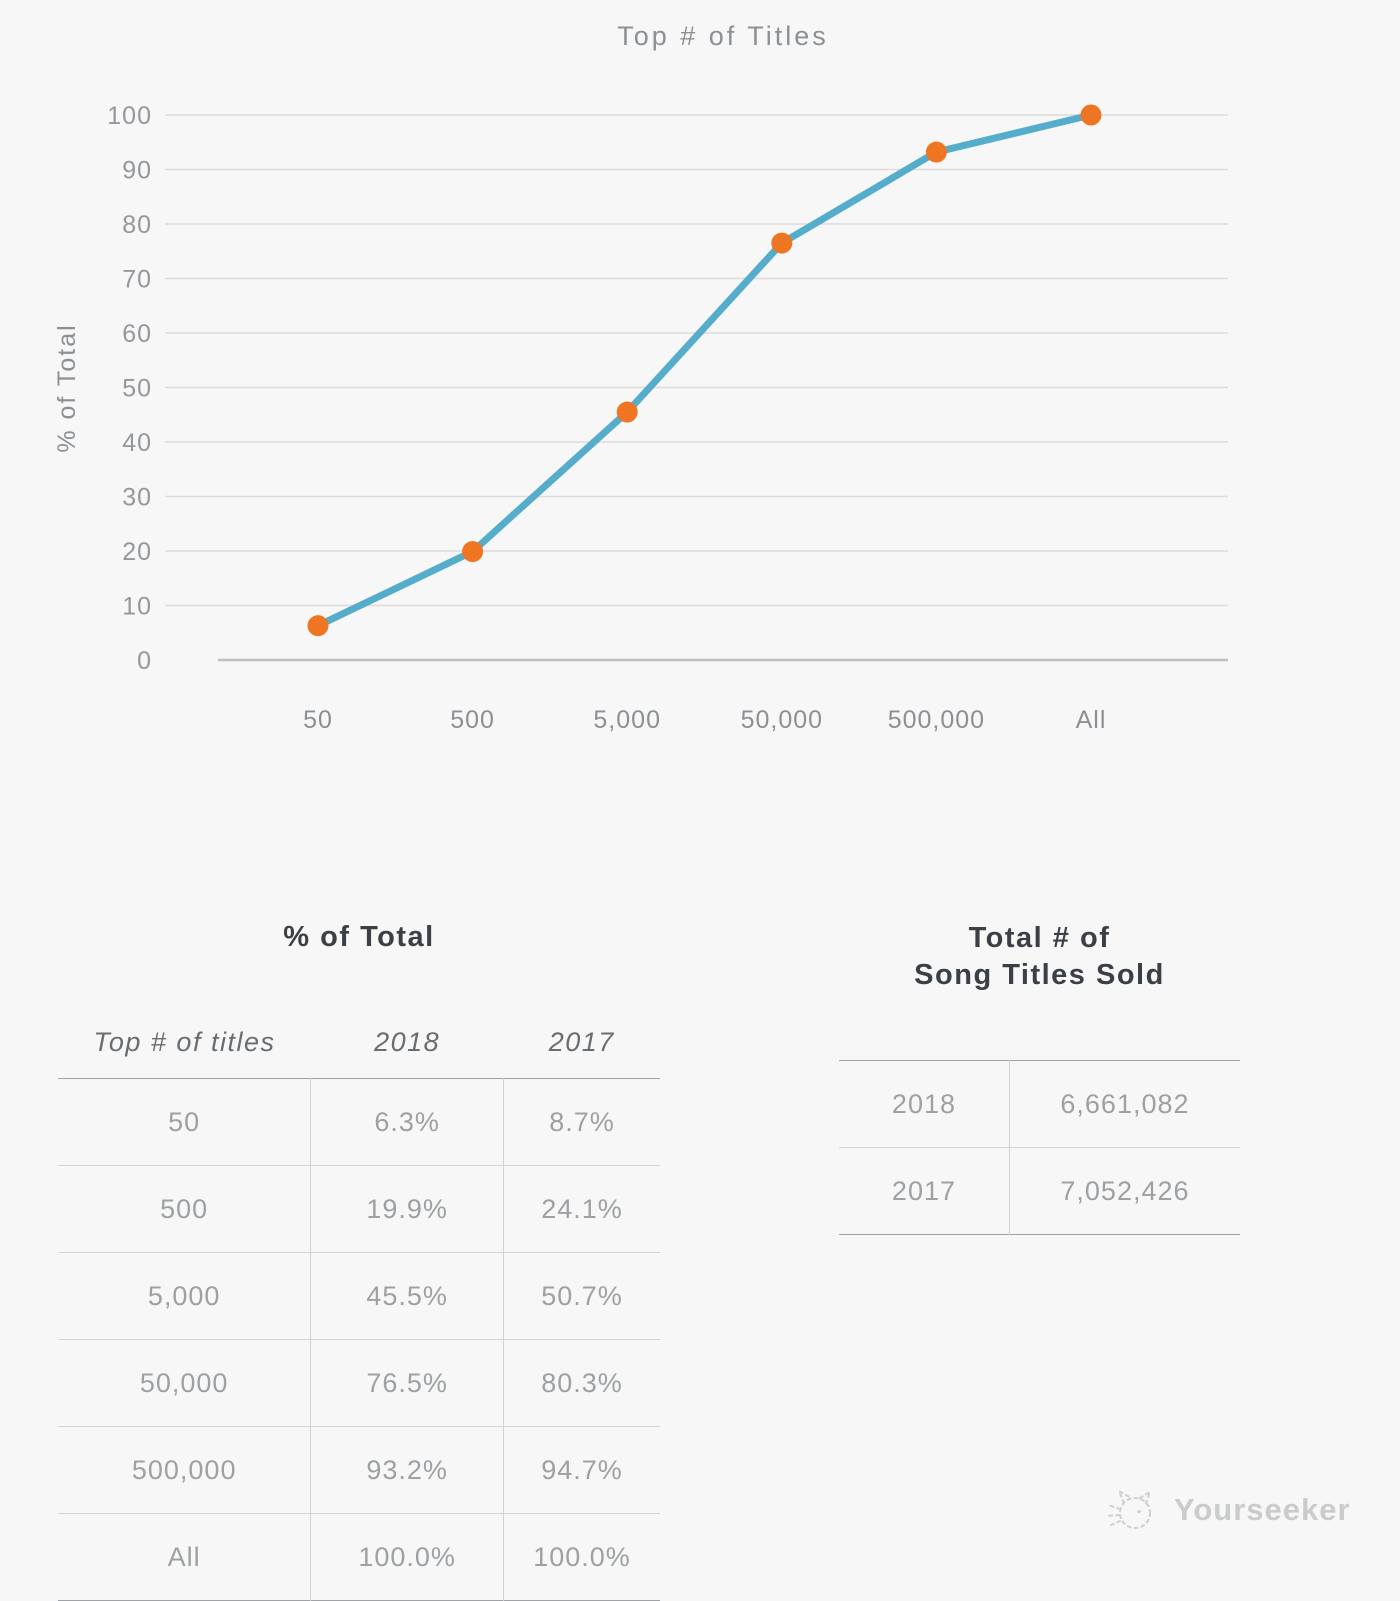 This screenshot has width=1400, height=1601. What do you see at coordinates (1262, 1509) in the screenshot?
I see `yourseeker-watermark-text: Yourseeker` at bounding box center [1262, 1509].